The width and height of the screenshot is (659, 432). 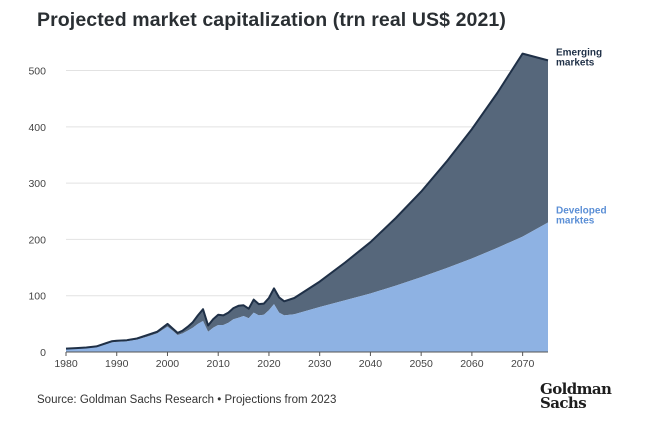 I want to click on x-tick-label: 2000, so click(x=168, y=364).